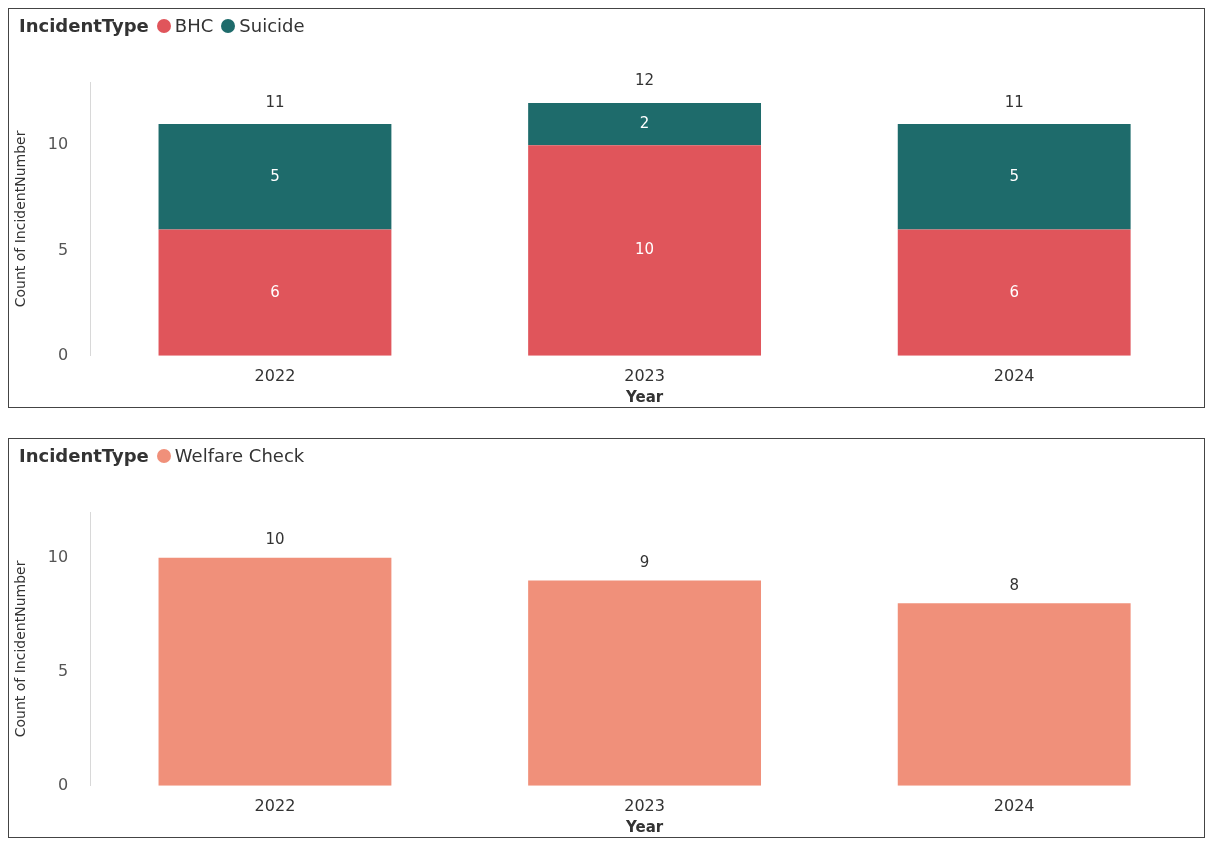 The image size is (1215, 861). Describe the element at coordinates (239, 455) in the screenshot. I see `legend-label: Welfare Check` at that location.